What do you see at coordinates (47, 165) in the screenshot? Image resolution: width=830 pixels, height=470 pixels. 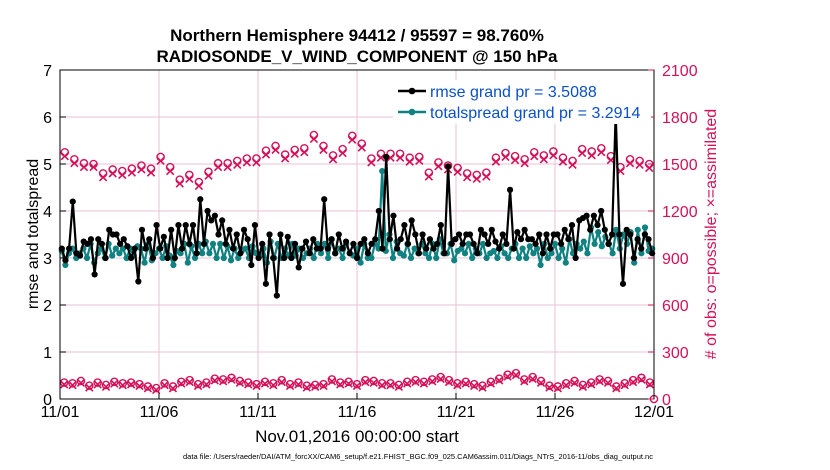 I see `y-tick-label: 5` at bounding box center [47, 165].